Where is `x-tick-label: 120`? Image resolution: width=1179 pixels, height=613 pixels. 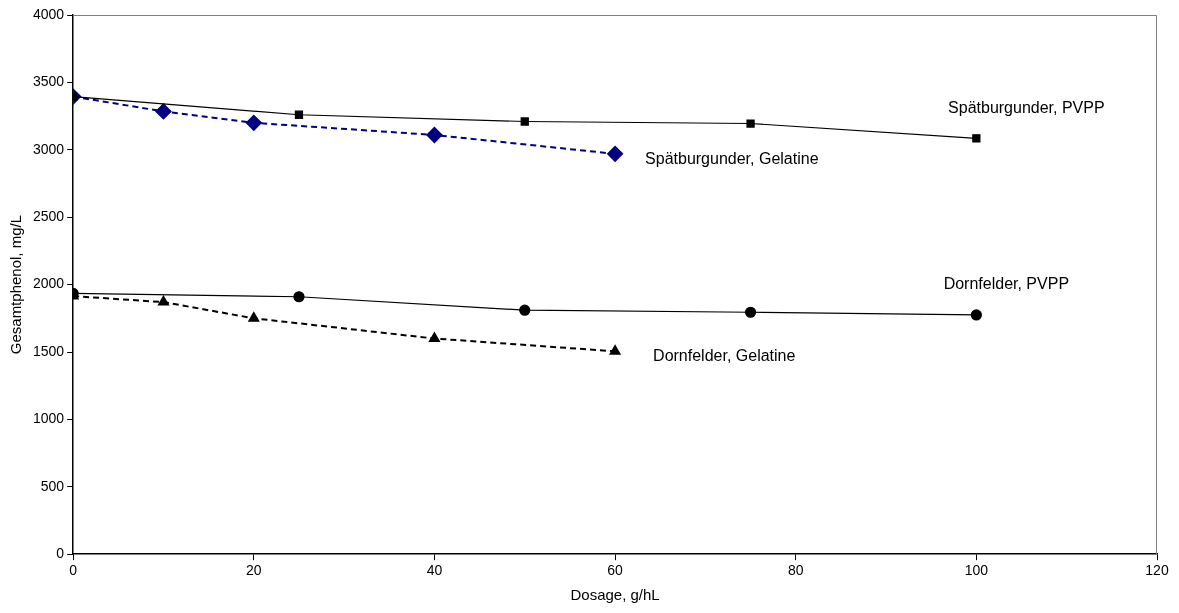
x-tick-label: 120 is located at coordinates (1157, 570).